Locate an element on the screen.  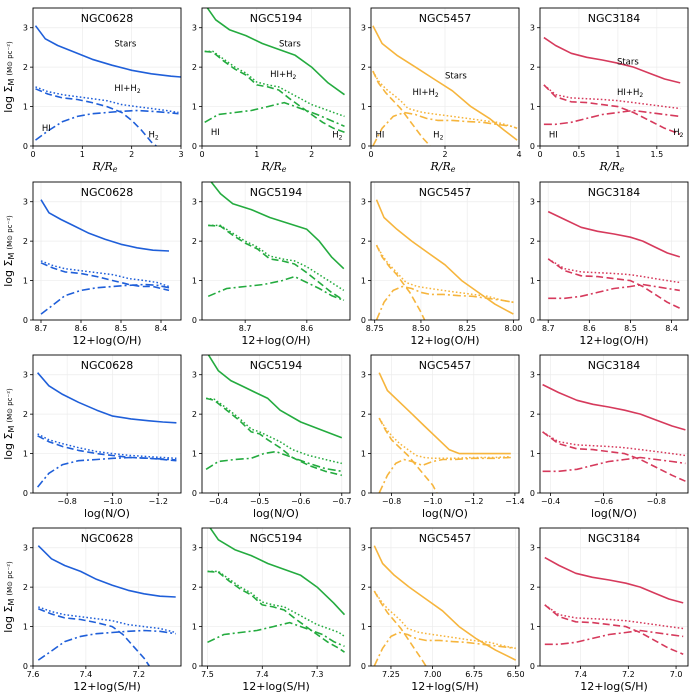
x-tick-label: 7.3 is located at coordinates (317, 674).